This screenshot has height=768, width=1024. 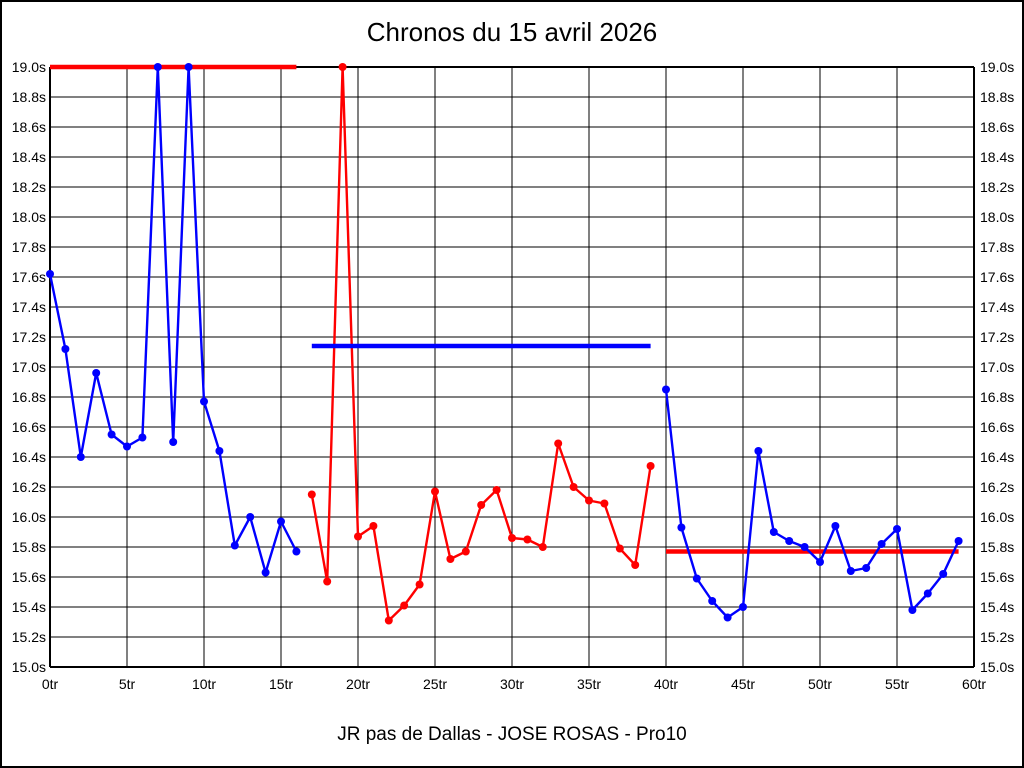 I want to click on x-axis-tick-label: 5tr, so click(x=127, y=684).